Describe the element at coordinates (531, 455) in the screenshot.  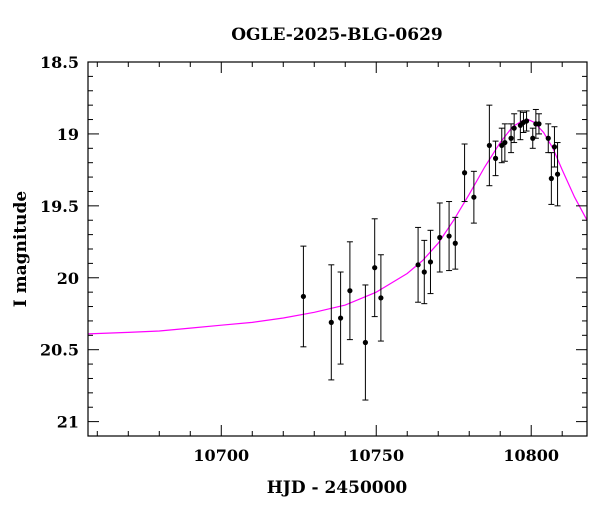
I see `x-tick-label: 10800` at that location.